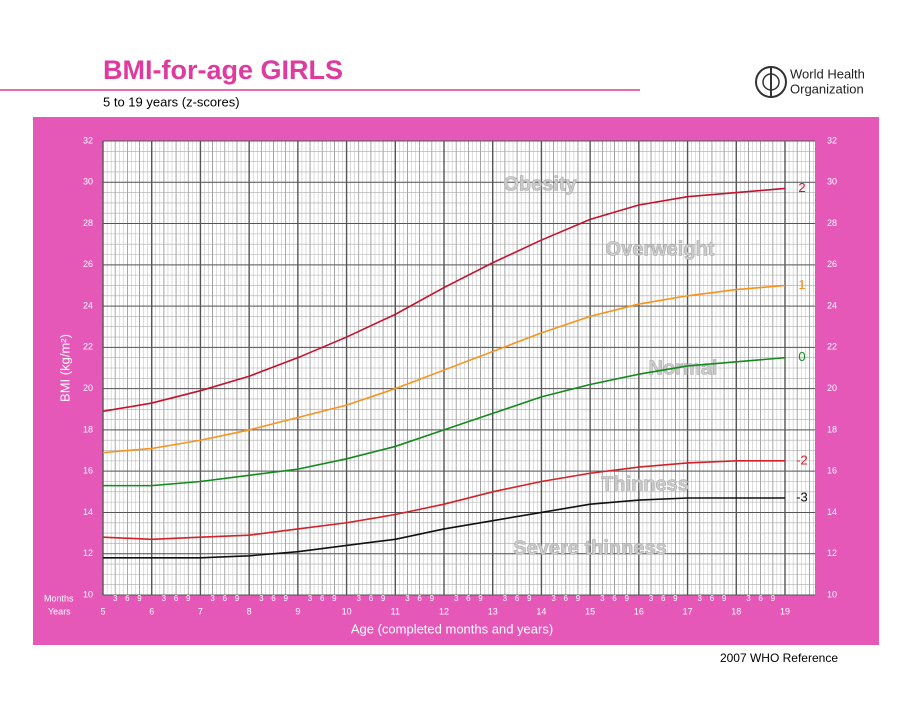 Image resolution: width=911 pixels, height=704 pixels. Describe the element at coordinates (660, 249) in the screenshot. I see `zone-label: Overweight` at that location.